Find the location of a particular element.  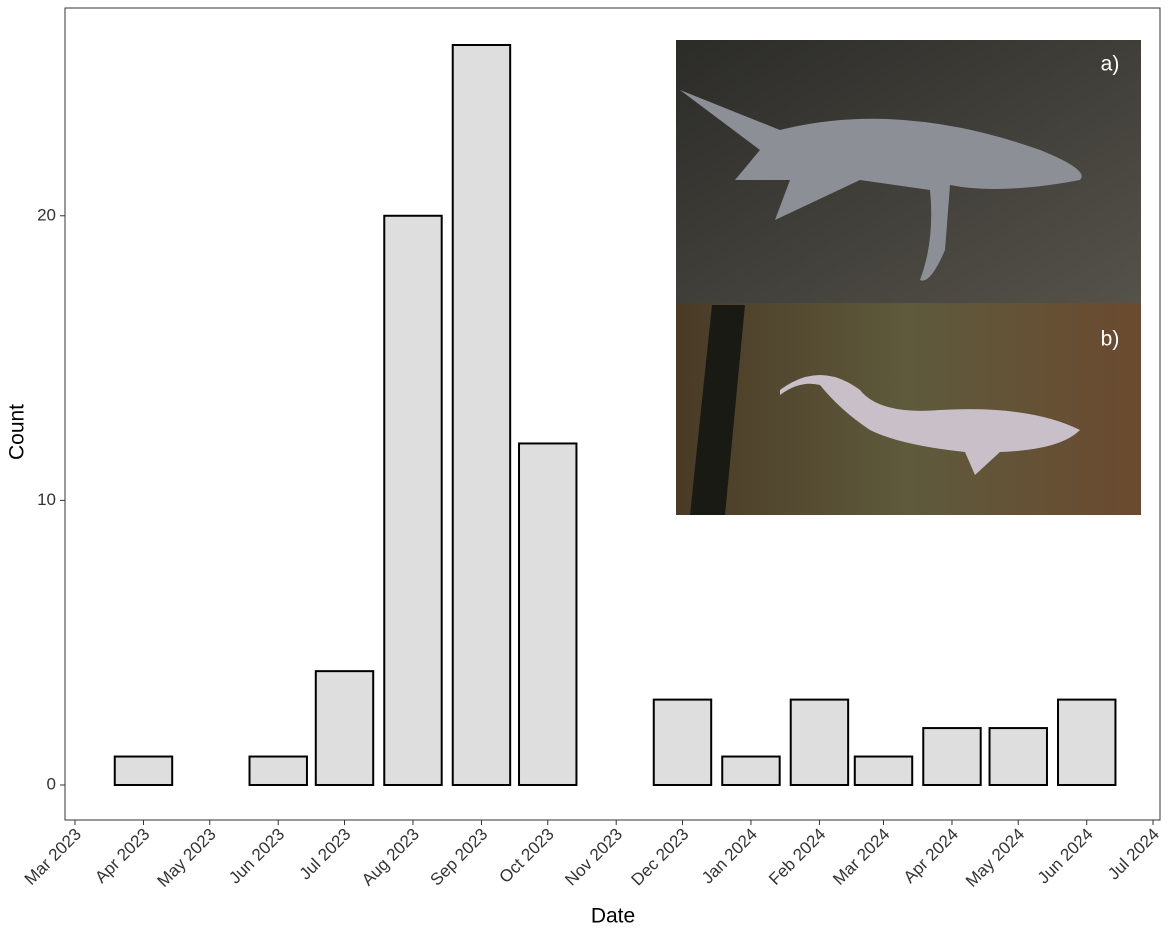

shark-b is located at coordinates (930, 425).